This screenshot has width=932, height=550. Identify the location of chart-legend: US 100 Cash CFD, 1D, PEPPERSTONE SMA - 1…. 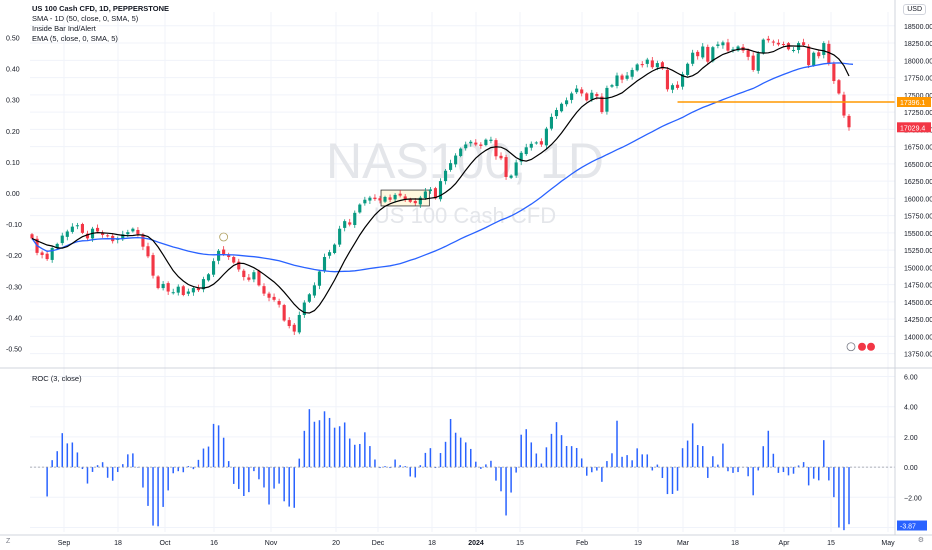
(100, 24).